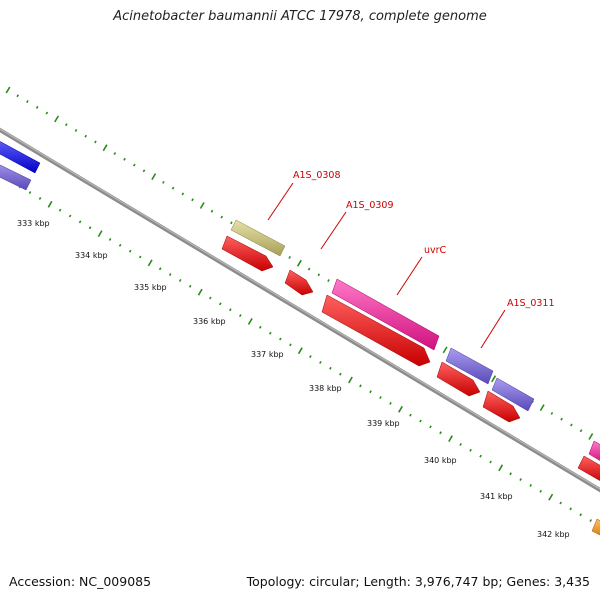 The width and height of the screenshot is (600, 600). Describe the element at coordinates (317, 175) in the screenshot. I see `gene-label-a1s-0308: A1S_0308` at that location.